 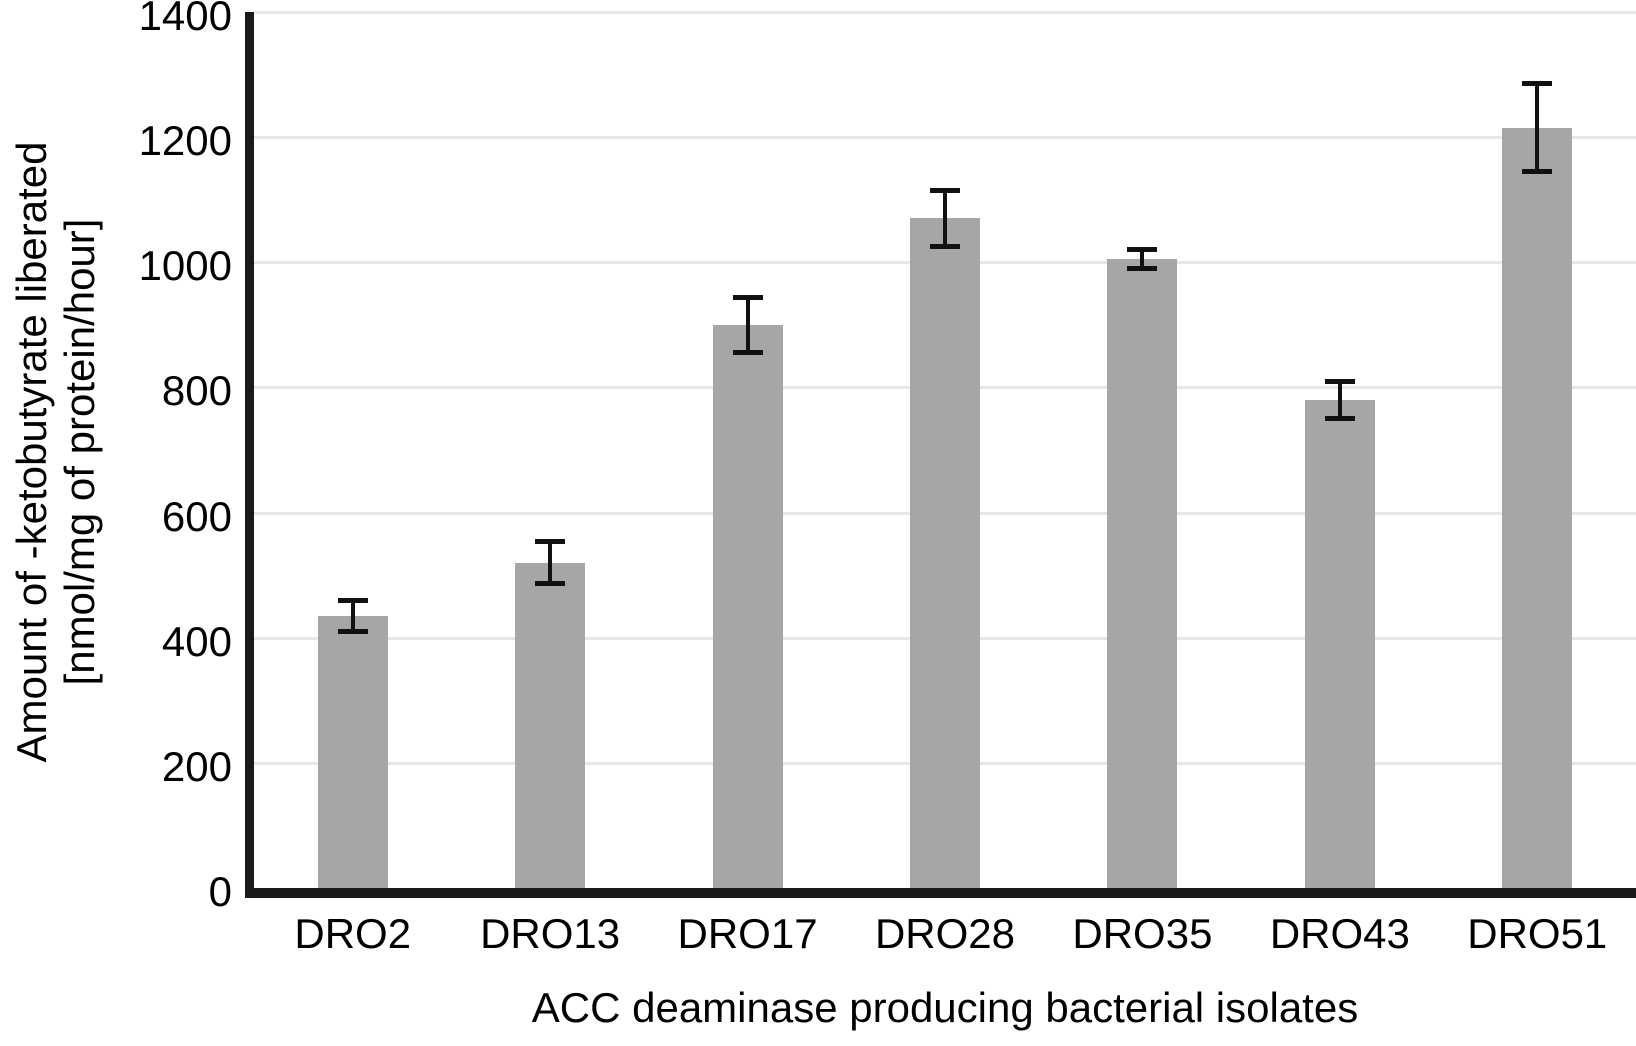 What do you see at coordinates (1339, 643) in the screenshot?
I see `bar-DRO43` at bounding box center [1339, 643].